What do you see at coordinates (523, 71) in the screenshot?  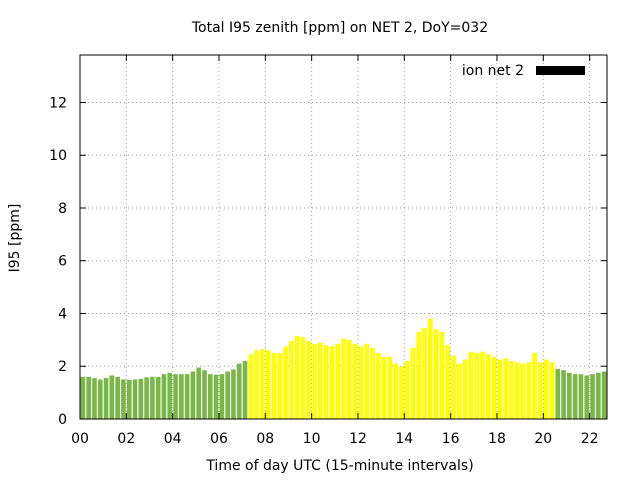 I see `legend: ion net 2` at bounding box center [523, 71].